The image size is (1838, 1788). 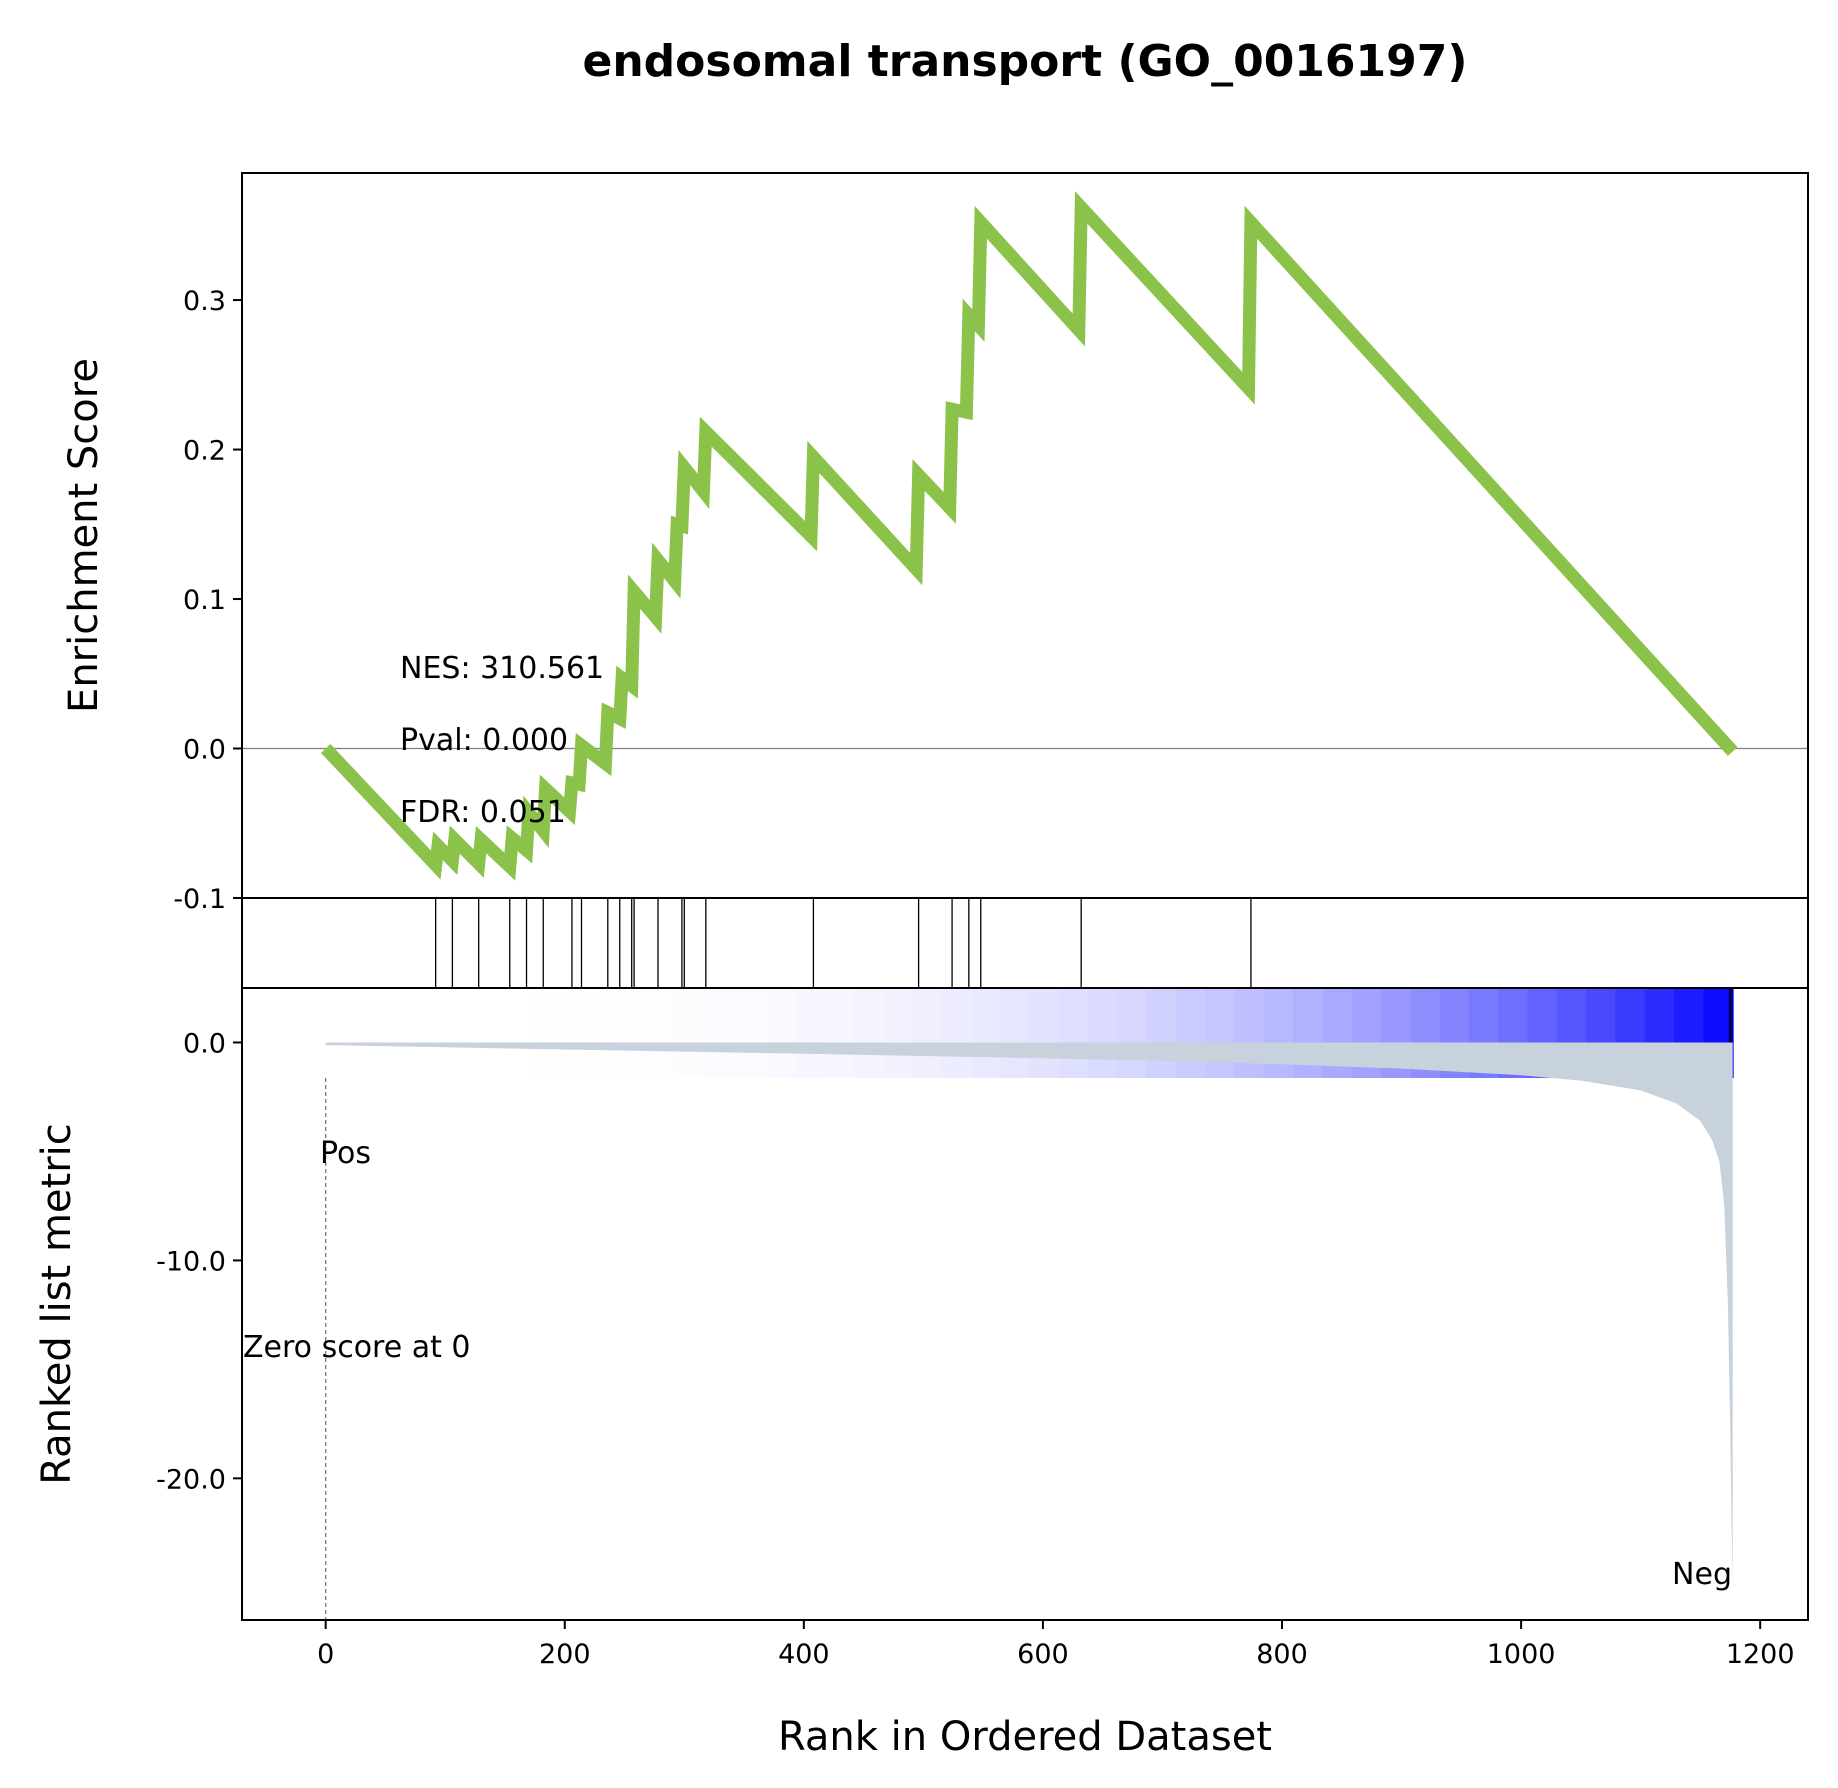 I want to click on metric-y-tick-label: -20.0, so click(x=191, y=1479).